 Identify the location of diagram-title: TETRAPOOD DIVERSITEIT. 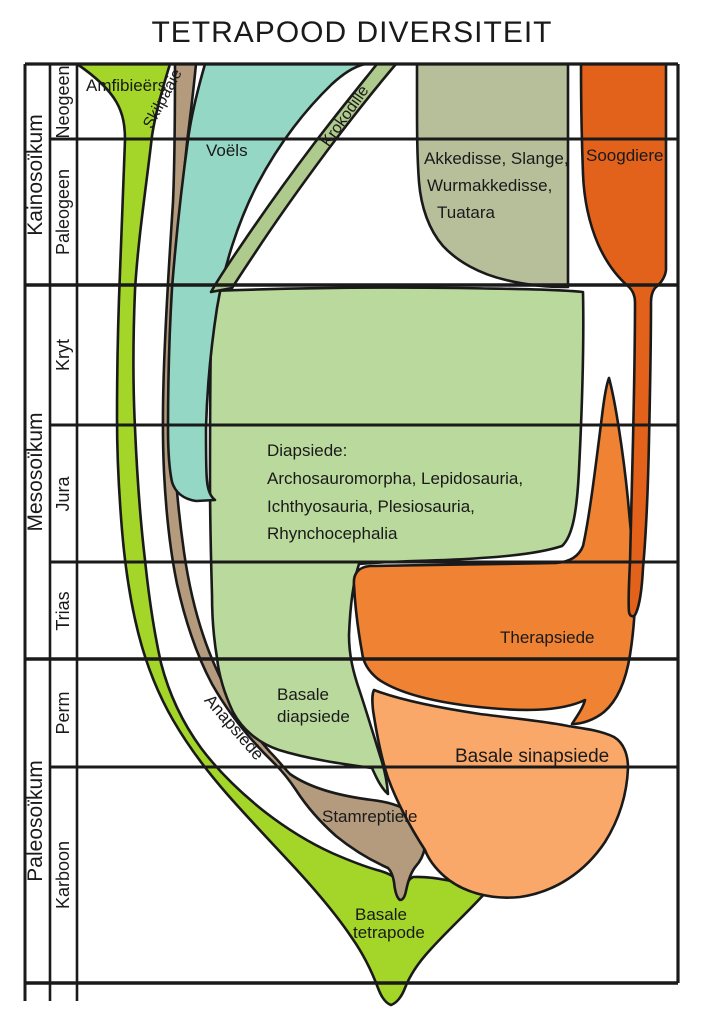
(351, 32).